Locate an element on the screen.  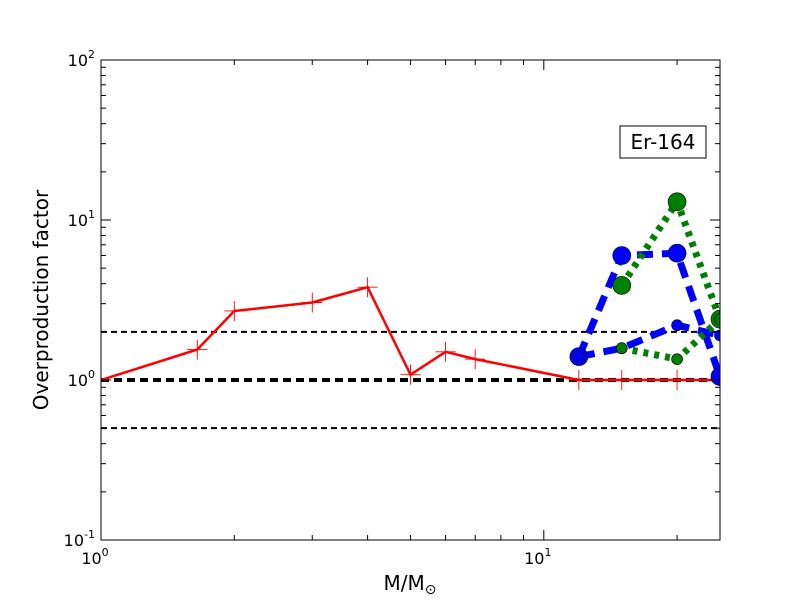
series-2-line is located at coordinates (647, 313).